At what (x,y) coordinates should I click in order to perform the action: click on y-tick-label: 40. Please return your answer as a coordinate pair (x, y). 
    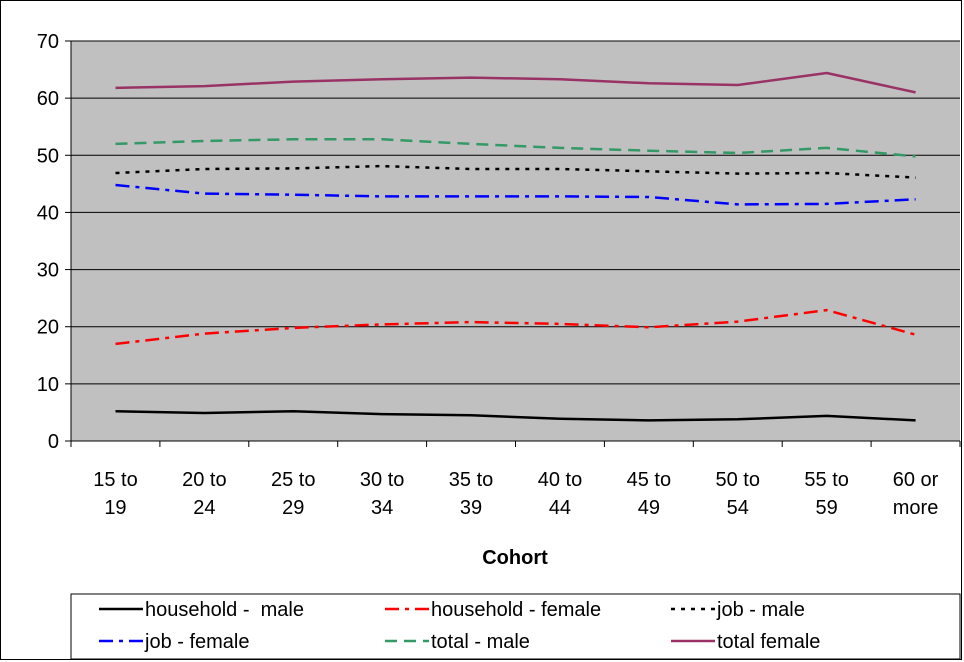
    Looking at the image, I should click on (48, 213).